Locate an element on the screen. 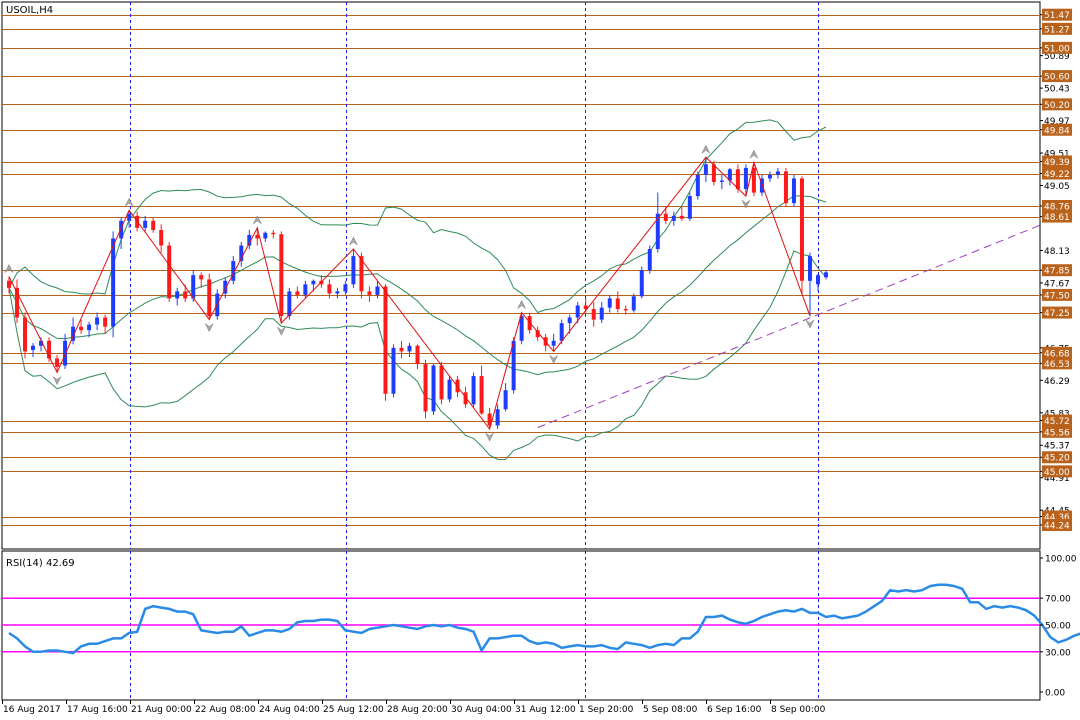 The width and height of the screenshot is (1080, 720). time-axis-label: 5 Sep 08:00 is located at coordinates (670, 710).